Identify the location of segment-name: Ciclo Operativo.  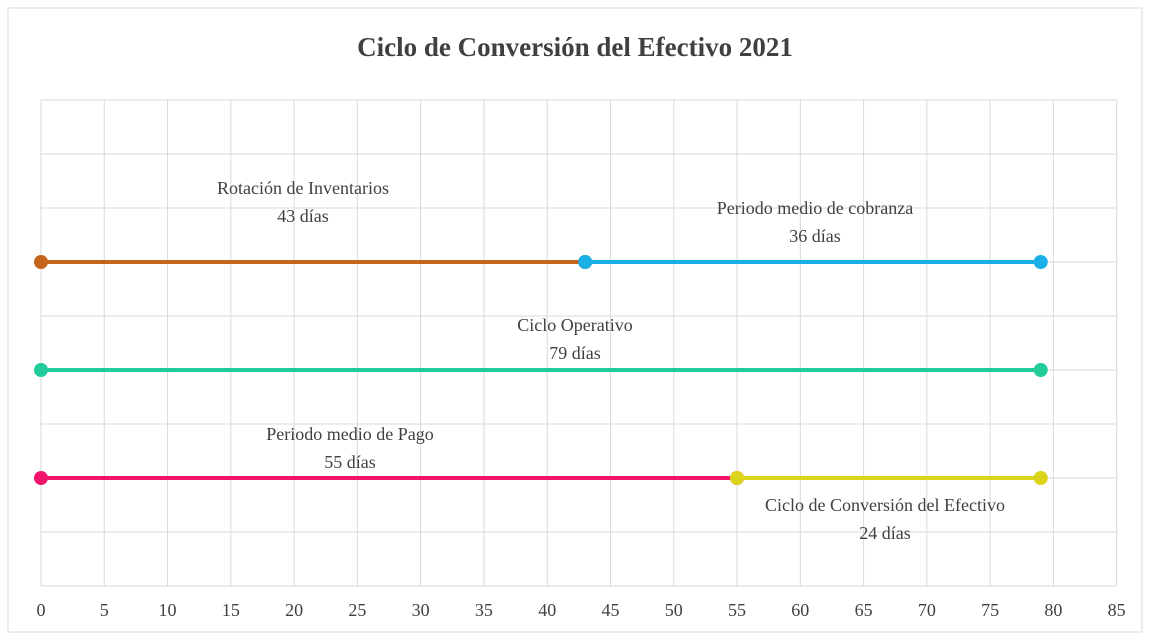
(574, 325).